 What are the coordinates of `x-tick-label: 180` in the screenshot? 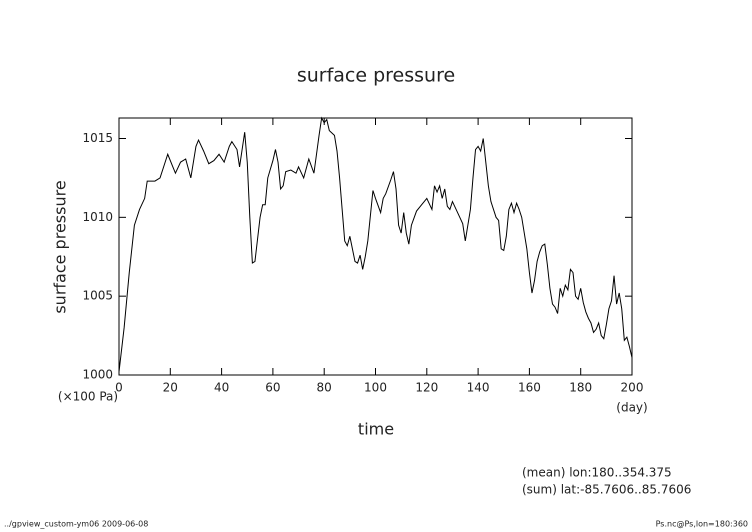 It's located at (580, 388).